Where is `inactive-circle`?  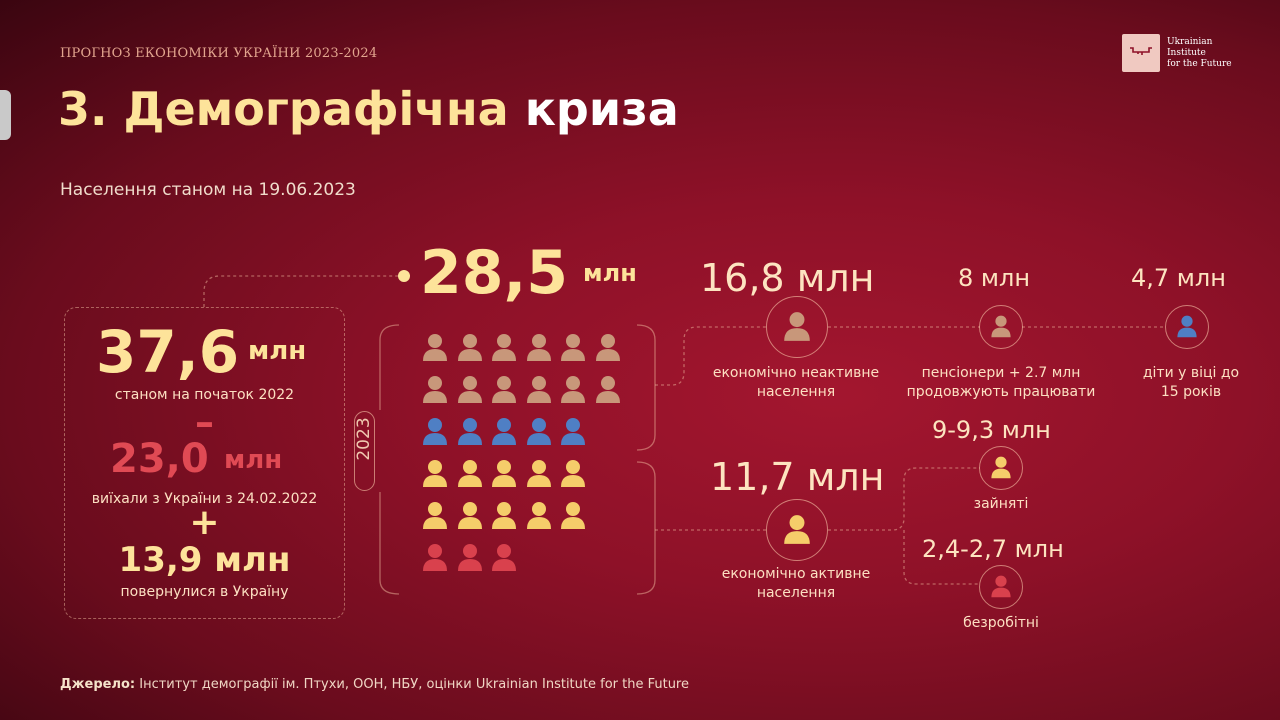 inactive-circle is located at coordinates (797, 327).